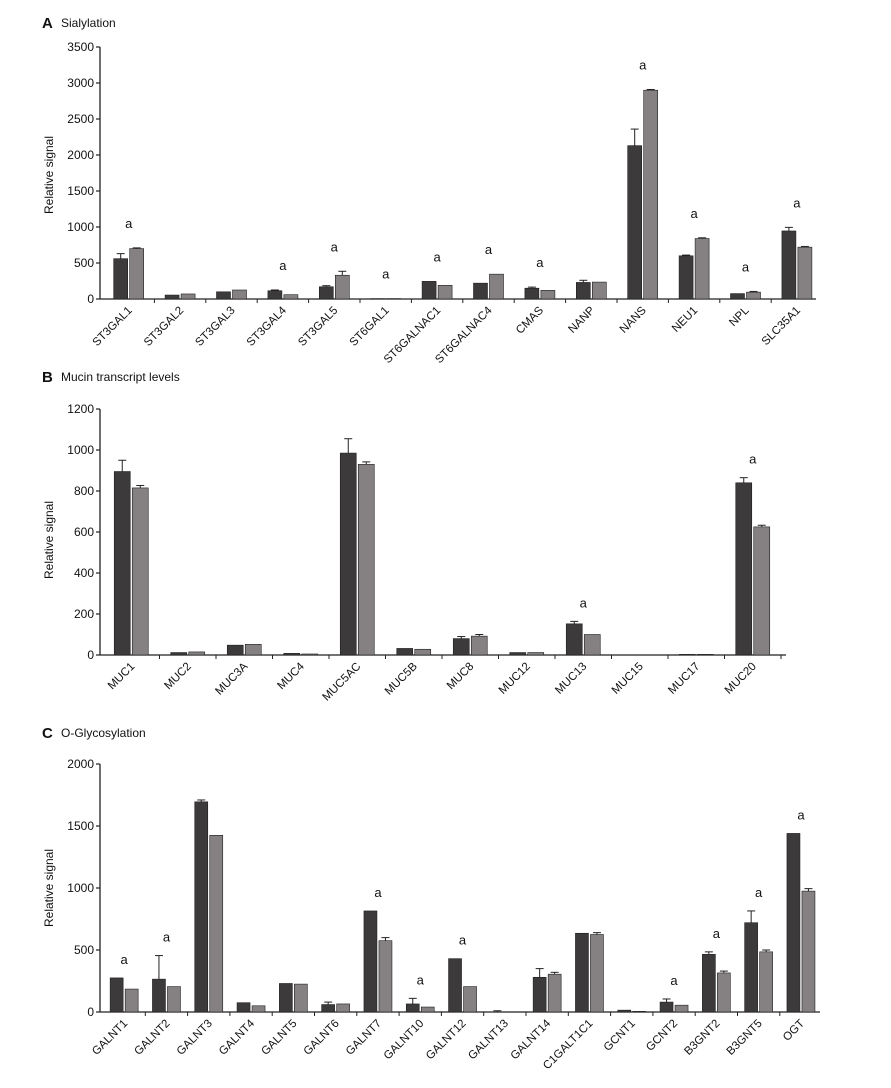  I want to click on sig-marker-st3gal4: a, so click(283, 265).